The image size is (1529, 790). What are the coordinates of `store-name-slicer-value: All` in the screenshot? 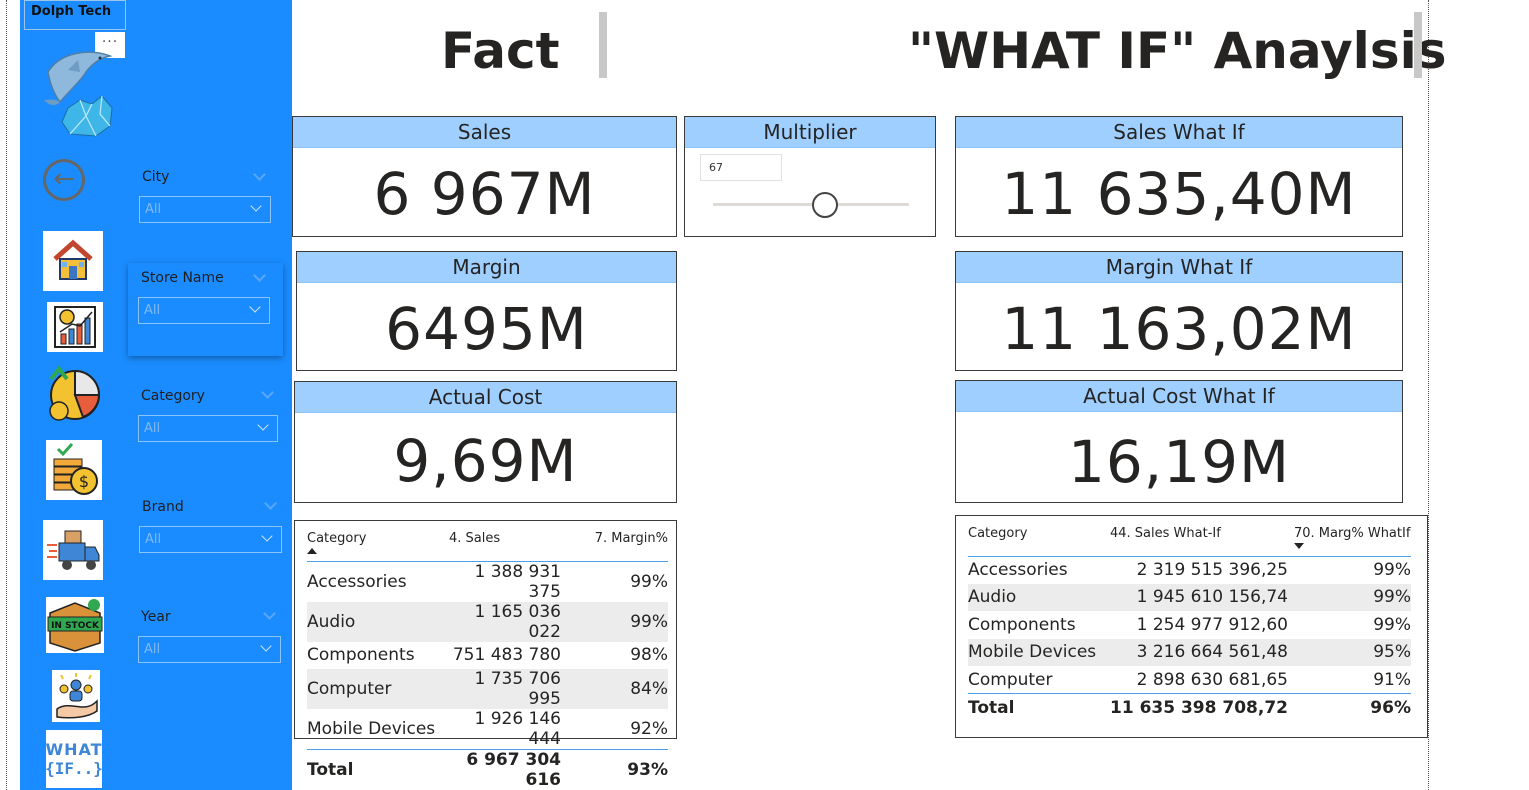 It's located at (152, 310).